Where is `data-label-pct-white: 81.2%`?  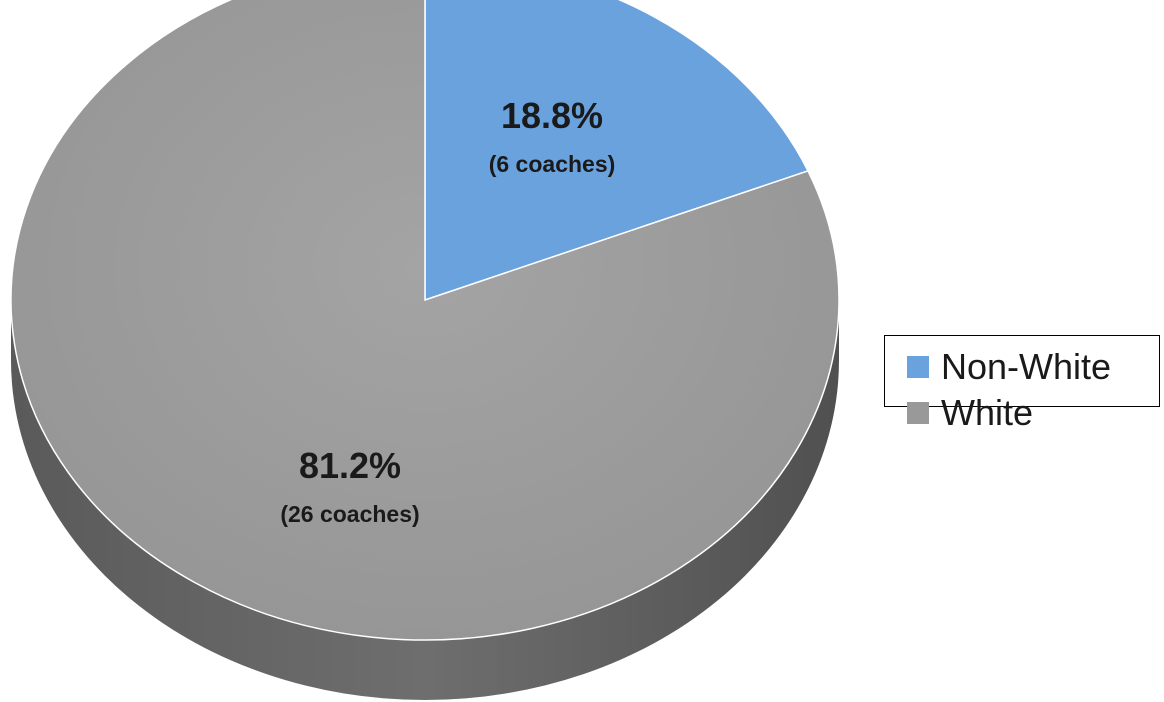
data-label-pct-white: 81.2% is located at coordinates (350, 465).